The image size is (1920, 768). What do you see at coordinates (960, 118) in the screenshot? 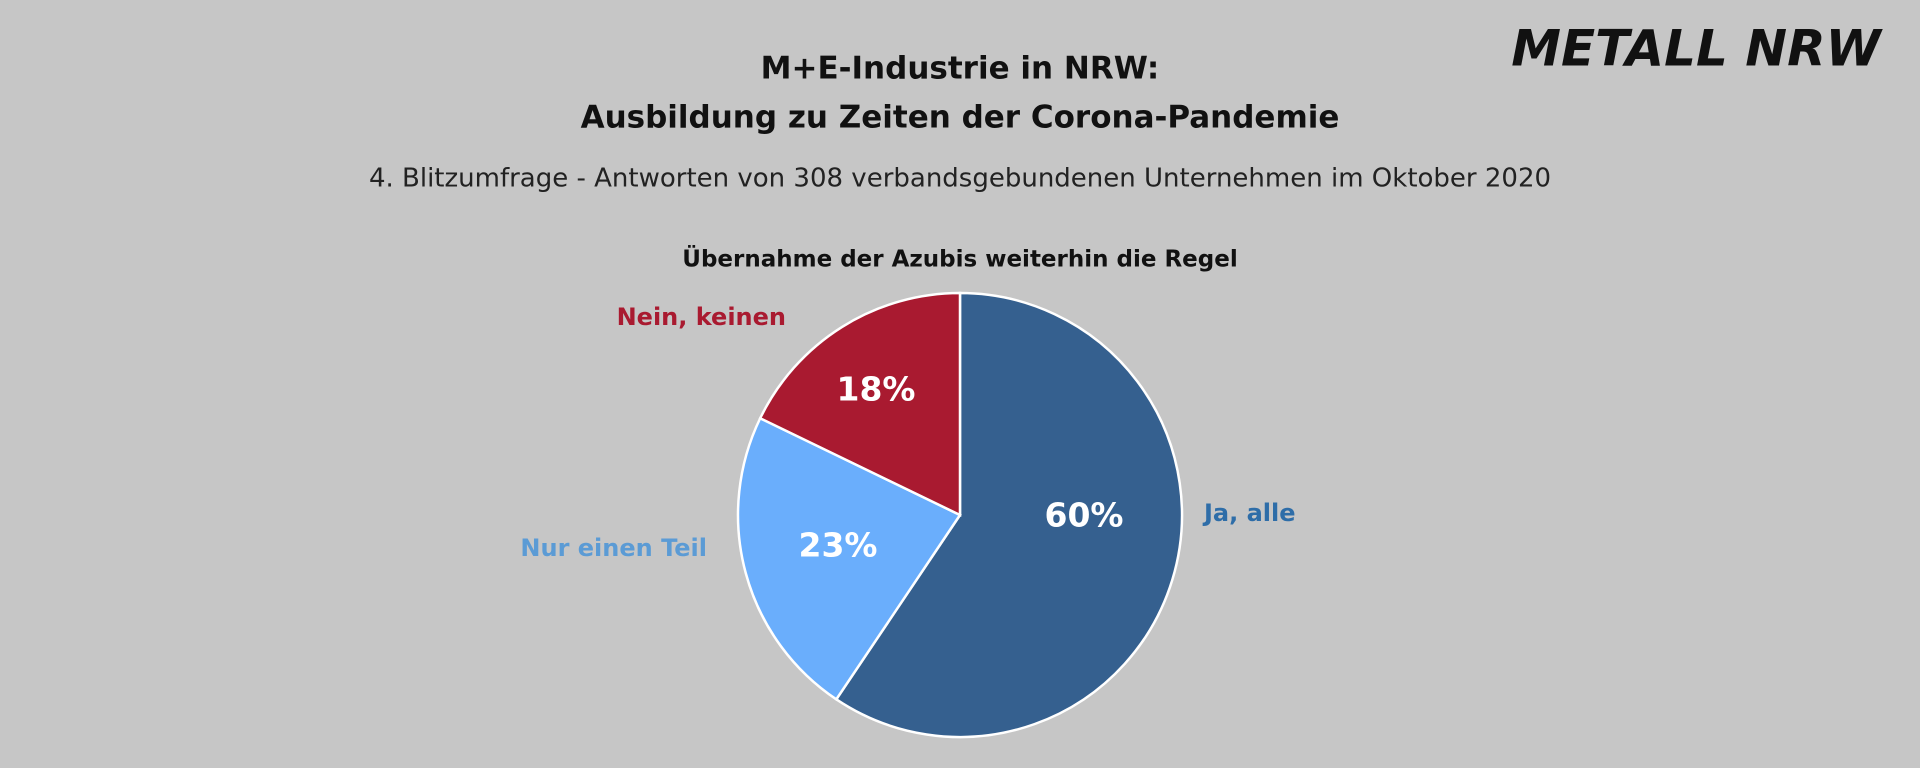
I see `chart-title: Ausbildung zu Zeiten der Corona-Pandemie` at bounding box center [960, 118].